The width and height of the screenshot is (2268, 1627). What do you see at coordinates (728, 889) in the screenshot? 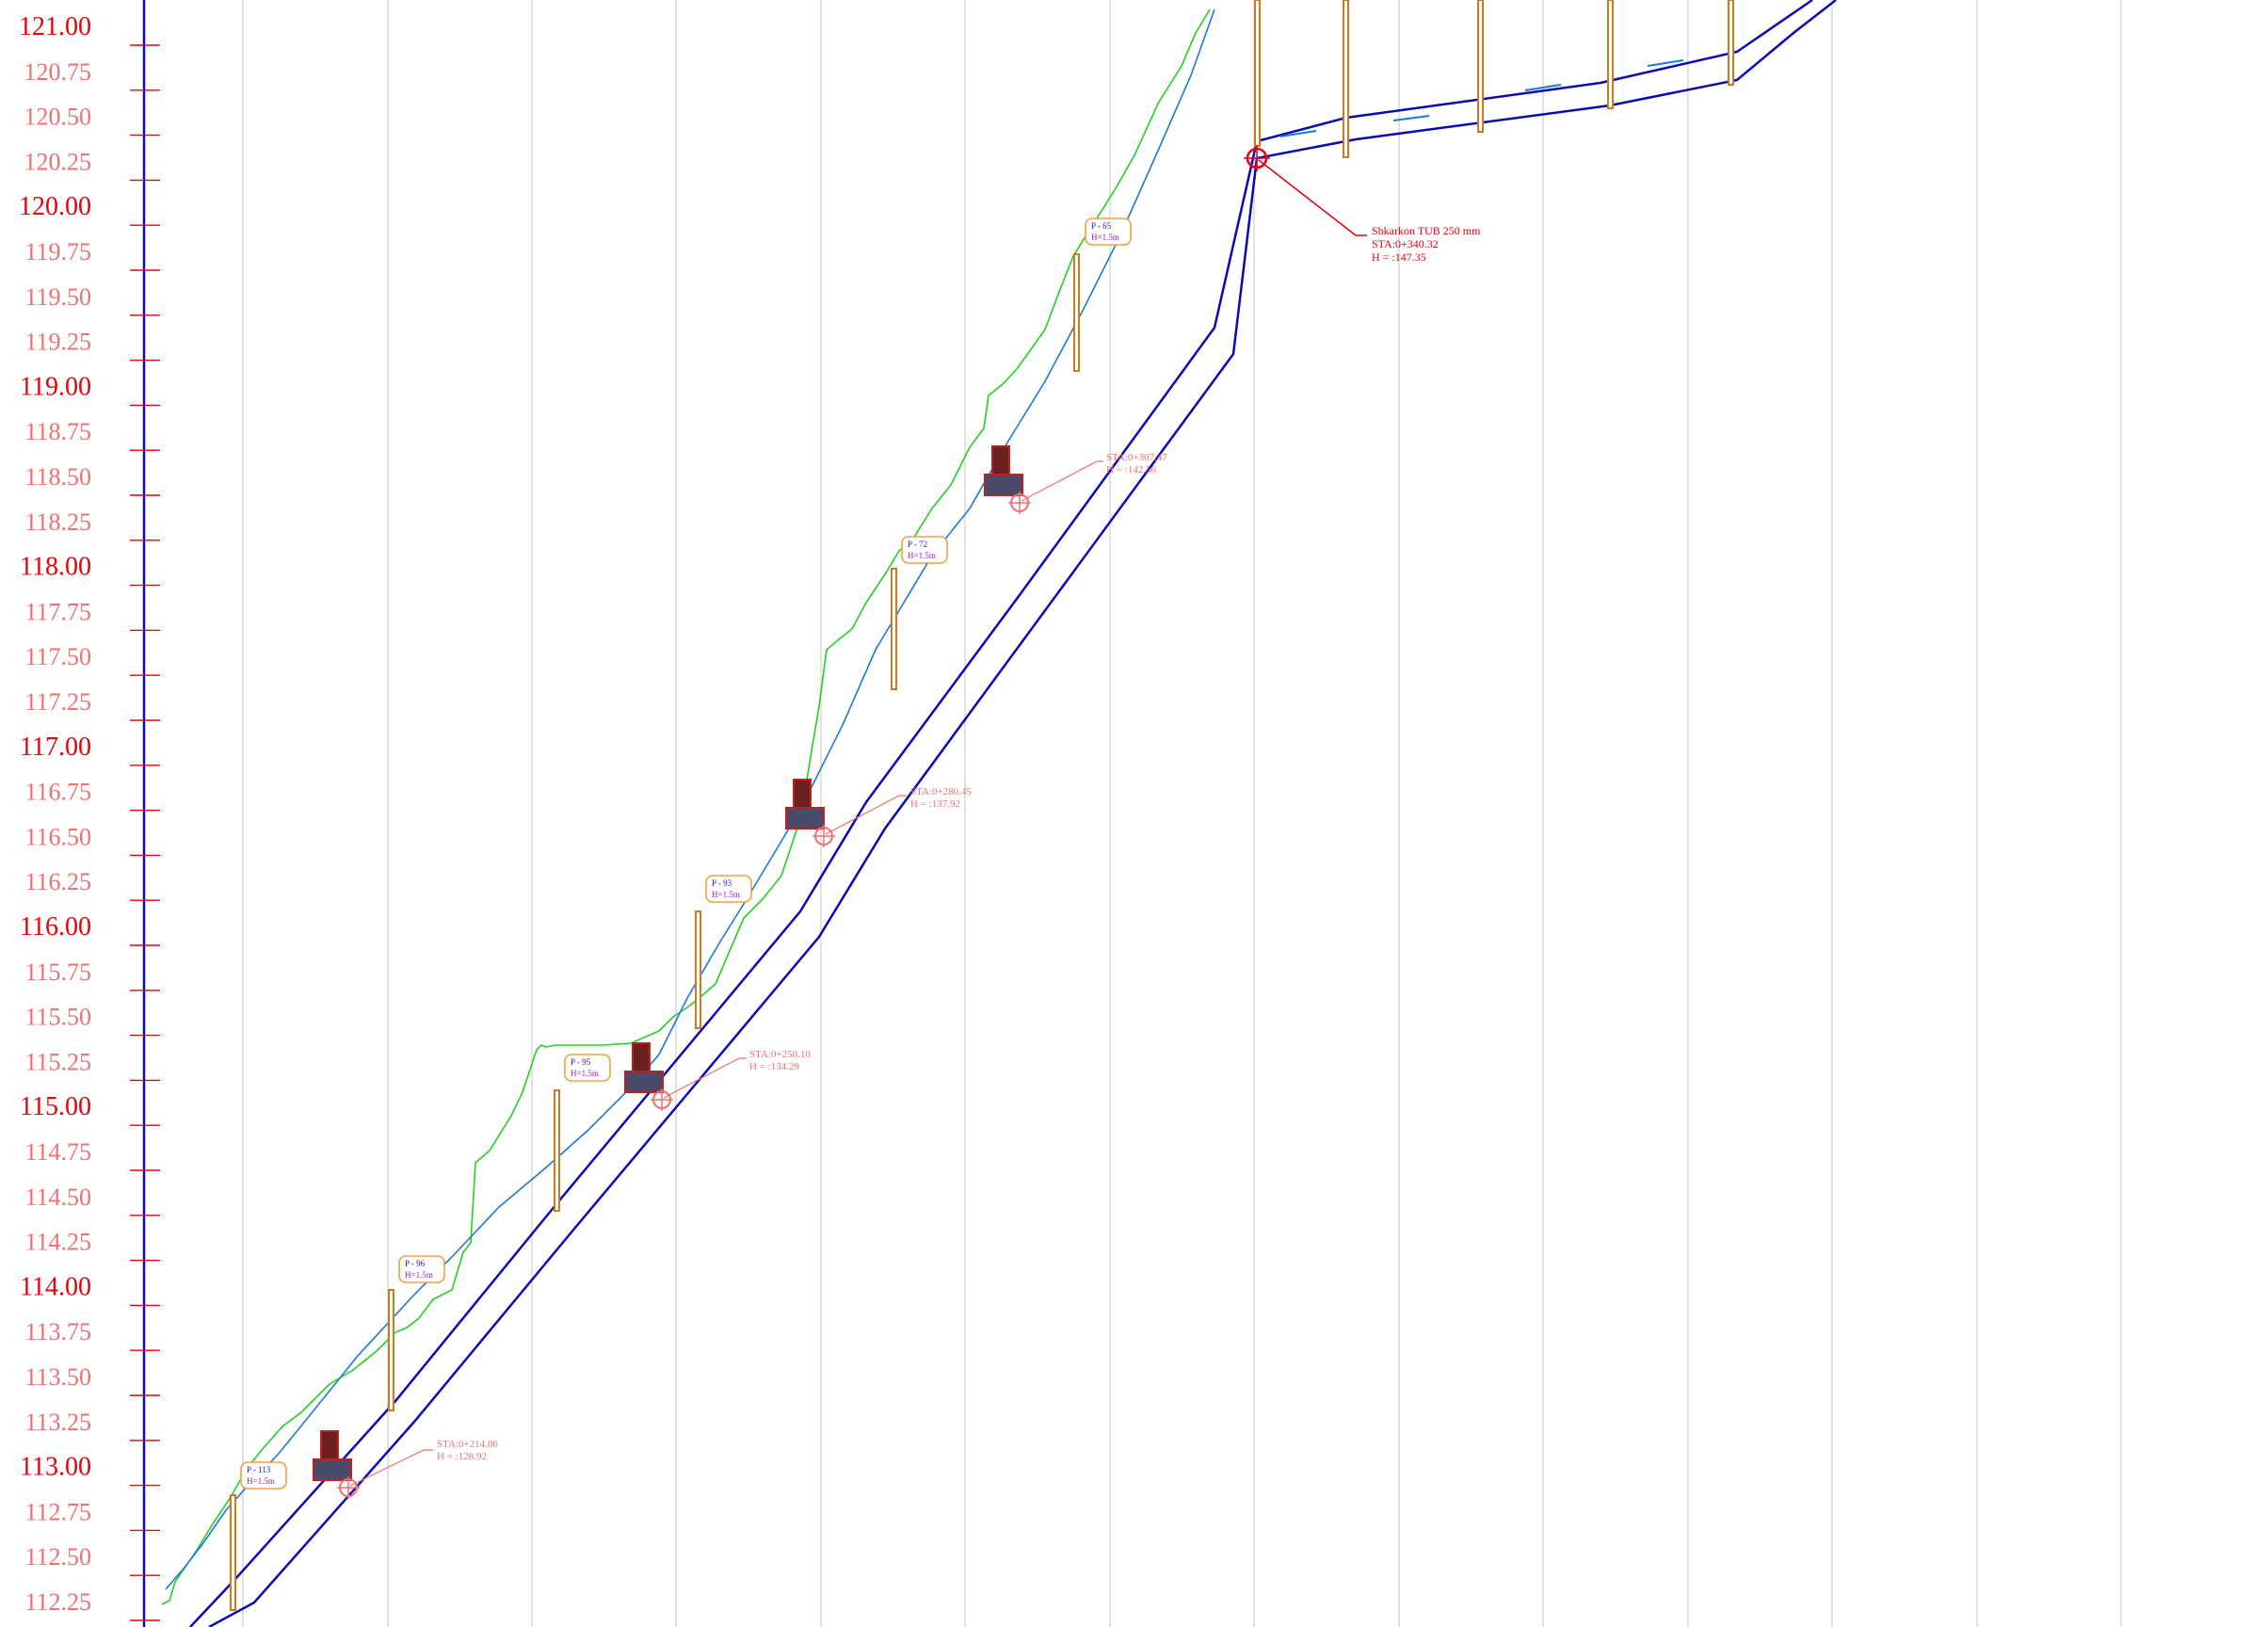
I see `manhole-label-93: P - 93 H=1.5m` at bounding box center [728, 889].